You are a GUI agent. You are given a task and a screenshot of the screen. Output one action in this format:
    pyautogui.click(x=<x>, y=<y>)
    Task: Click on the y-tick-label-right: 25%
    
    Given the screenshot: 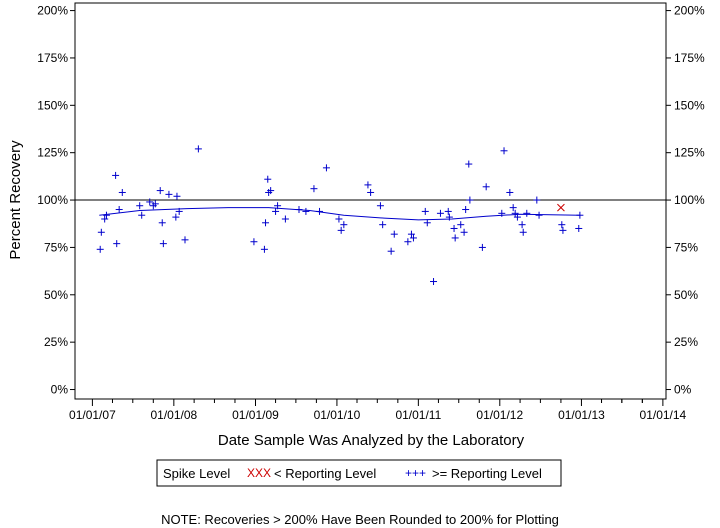 What is the action you would take?
    pyautogui.click(x=686, y=342)
    